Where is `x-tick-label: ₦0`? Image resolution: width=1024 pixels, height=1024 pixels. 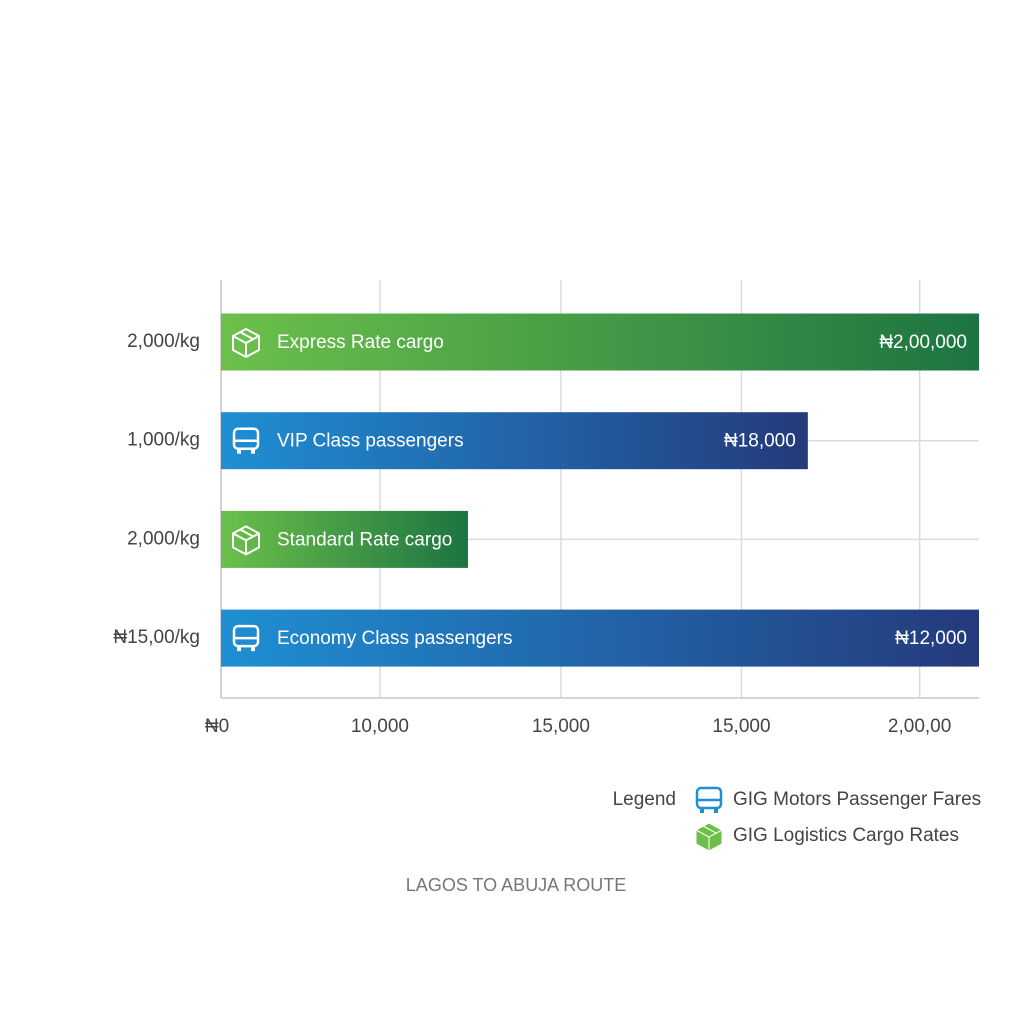 x-tick-label: ₦0 is located at coordinates (217, 726).